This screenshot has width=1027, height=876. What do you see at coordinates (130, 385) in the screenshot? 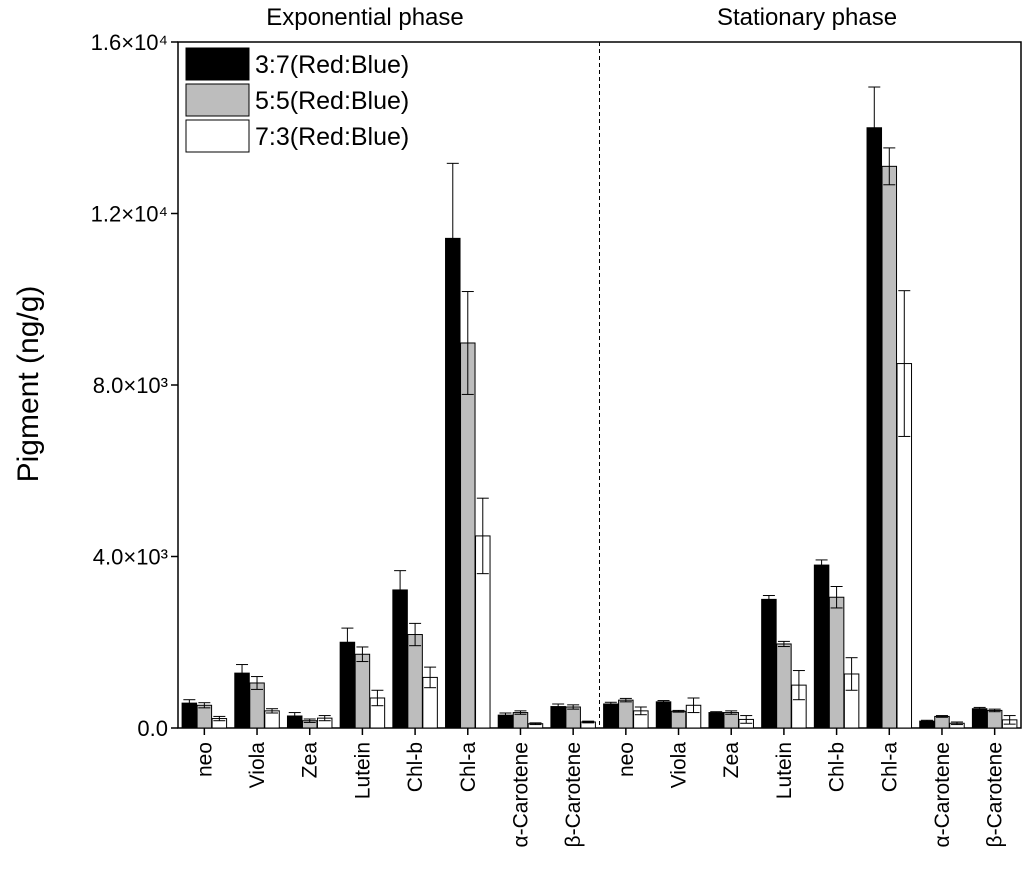
I see `y-tick-label: 8.0×10³` at bounding box center [130, 385].